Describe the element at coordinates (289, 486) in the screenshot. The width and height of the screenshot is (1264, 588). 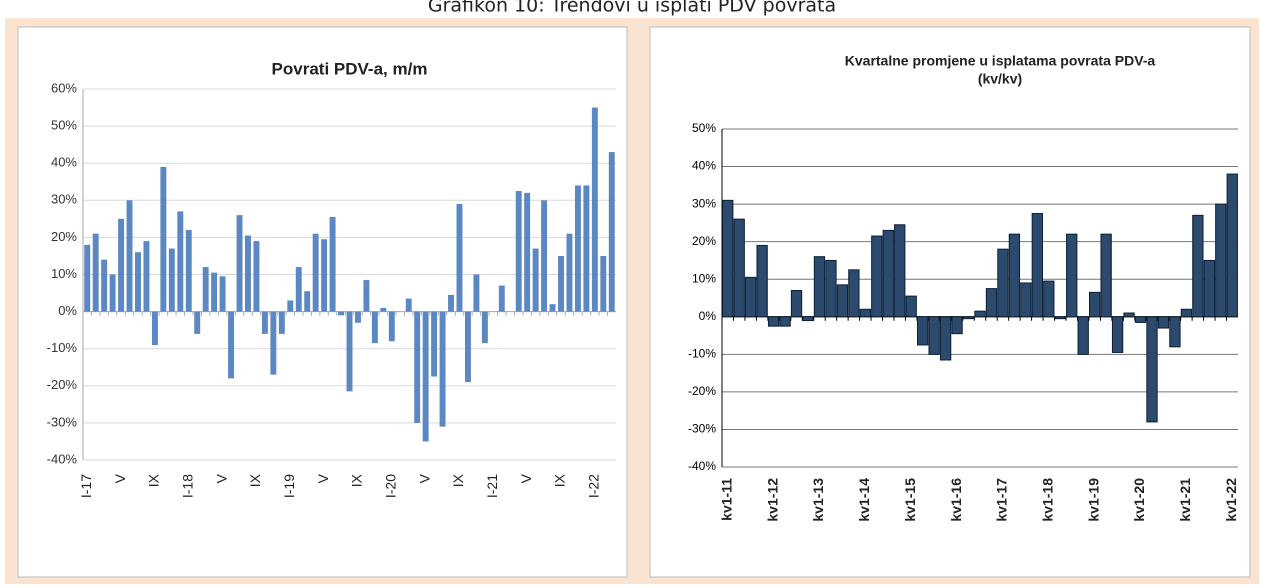
I see `x-tick-label: I-19` at that location.